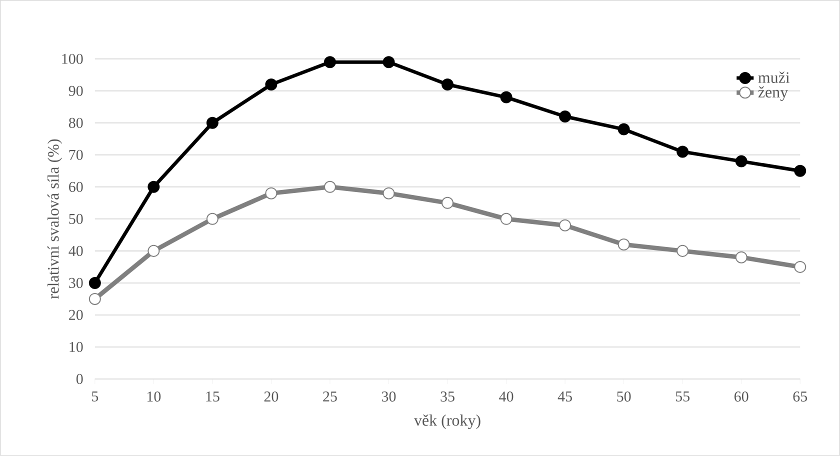 The image size is (840, 456). What do you see at coordinates (271, 397) in the screenshot?
I see `x-tick-label: 20` at bounding box center [271, 397].